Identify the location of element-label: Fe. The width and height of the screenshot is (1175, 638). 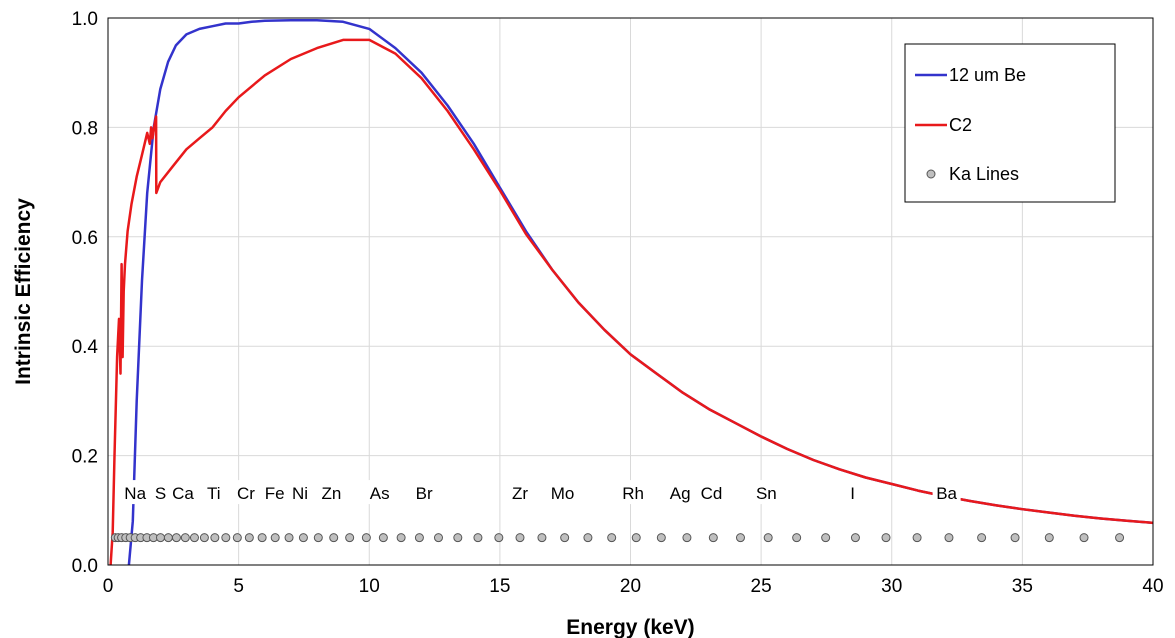
(275, 493).